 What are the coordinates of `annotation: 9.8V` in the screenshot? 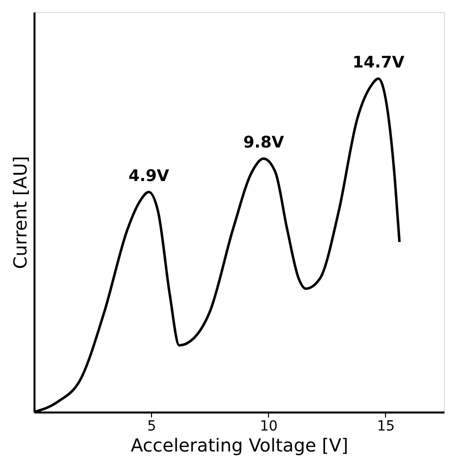 It's located at (264, 142).